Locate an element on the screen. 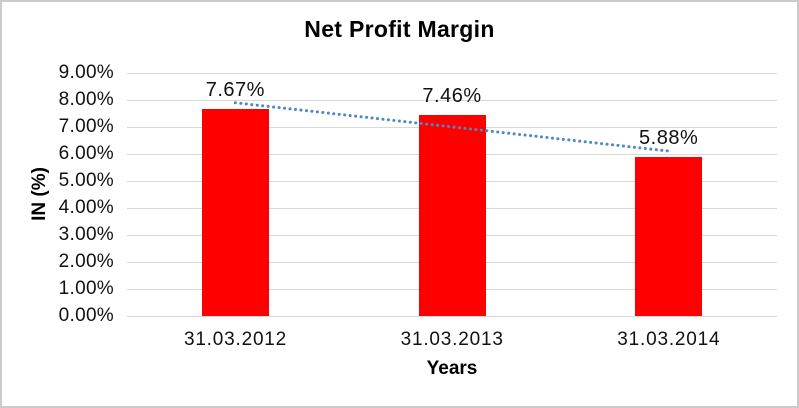 Image resolution: width=799 pixels, height=408 pixels. bar-data-label: 7.67% is located at coordinates (235, 89).